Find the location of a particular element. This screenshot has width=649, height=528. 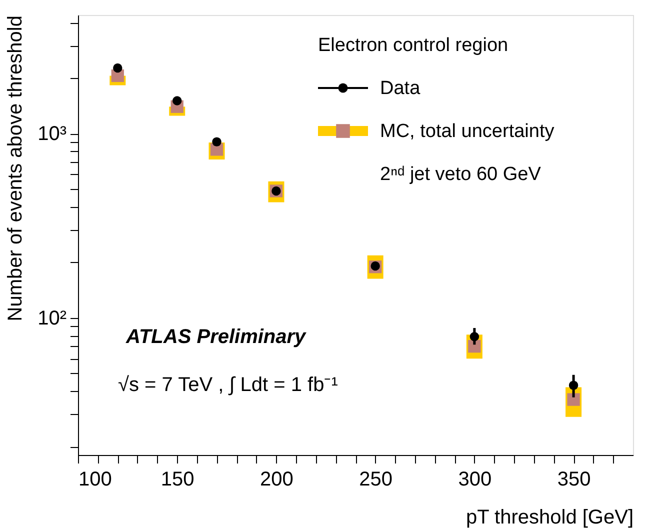

x-tick-label: 150 is located at coordinates (177, 479).